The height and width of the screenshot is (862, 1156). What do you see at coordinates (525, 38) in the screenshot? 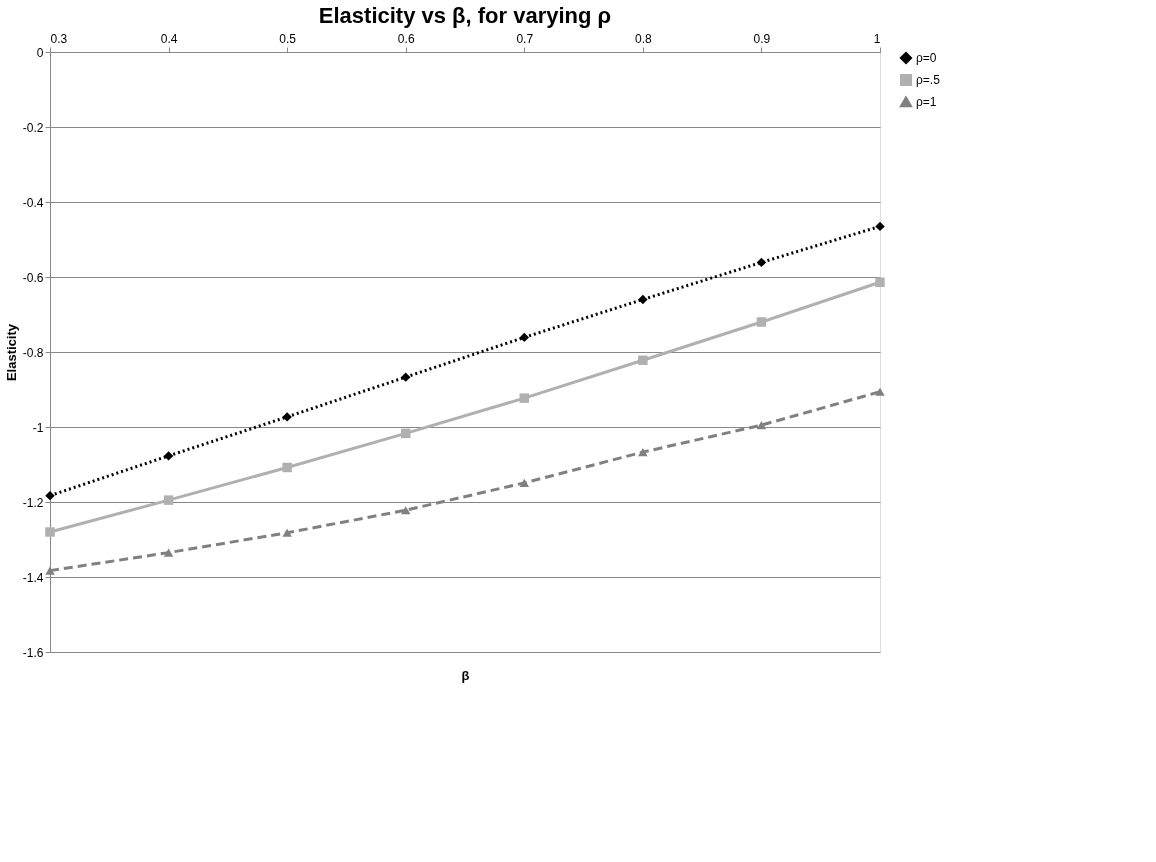
I see `x-tick-label: 0.7` at bounding box center [525, 38].